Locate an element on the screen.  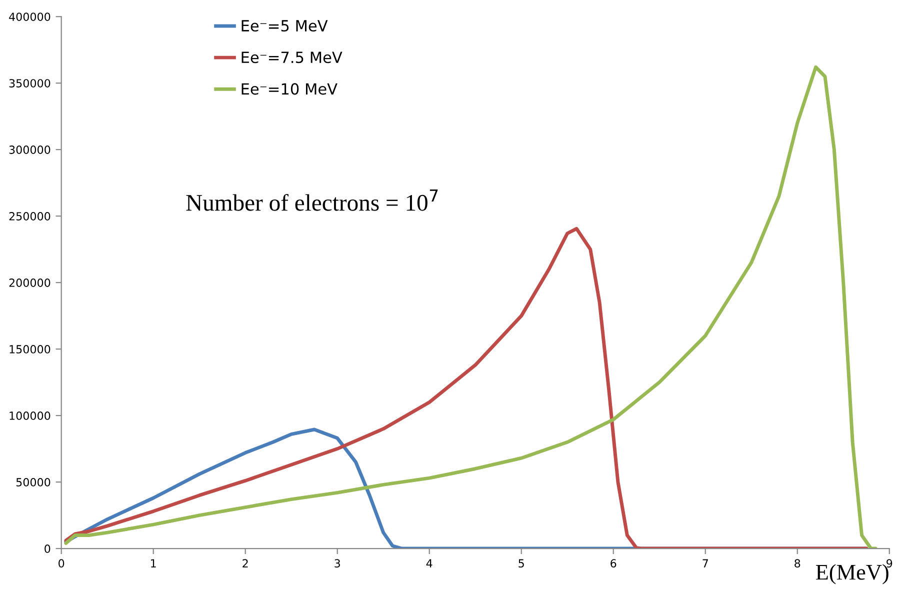
x-tick-label: 1 is located at coordinates (153, 563).